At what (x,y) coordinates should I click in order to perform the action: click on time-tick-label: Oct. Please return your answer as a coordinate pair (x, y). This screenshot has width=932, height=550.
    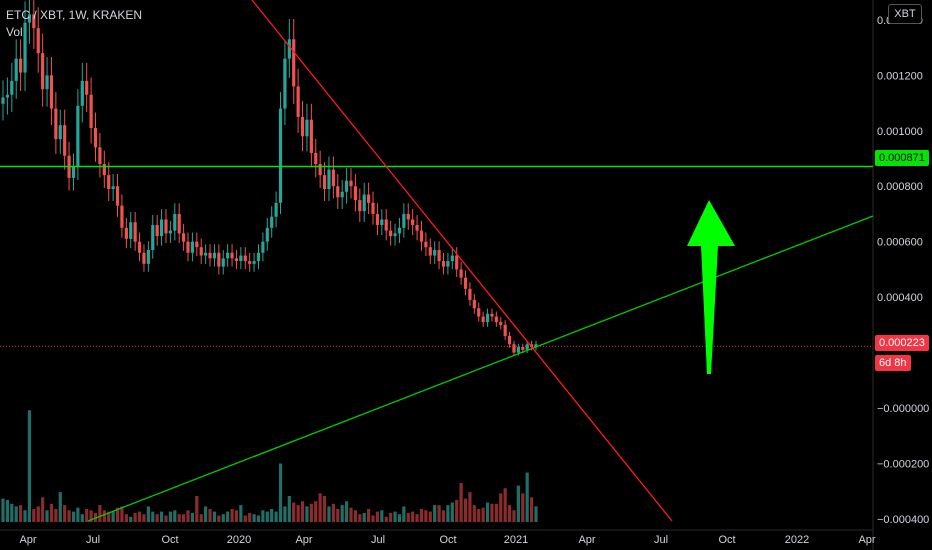
    Looking at the image, I should click on (447, 540).